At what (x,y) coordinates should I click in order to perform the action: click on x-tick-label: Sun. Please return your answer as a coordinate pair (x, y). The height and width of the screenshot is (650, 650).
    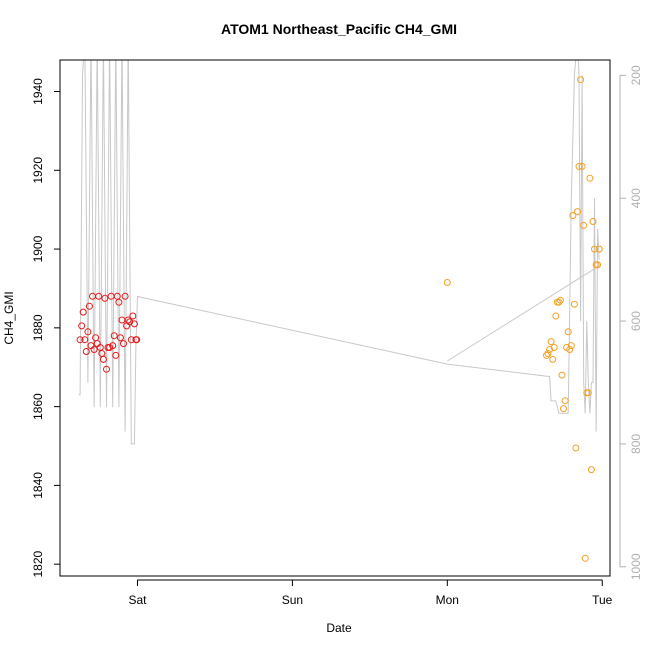
    Looking at the image, I should click on (292, 600).